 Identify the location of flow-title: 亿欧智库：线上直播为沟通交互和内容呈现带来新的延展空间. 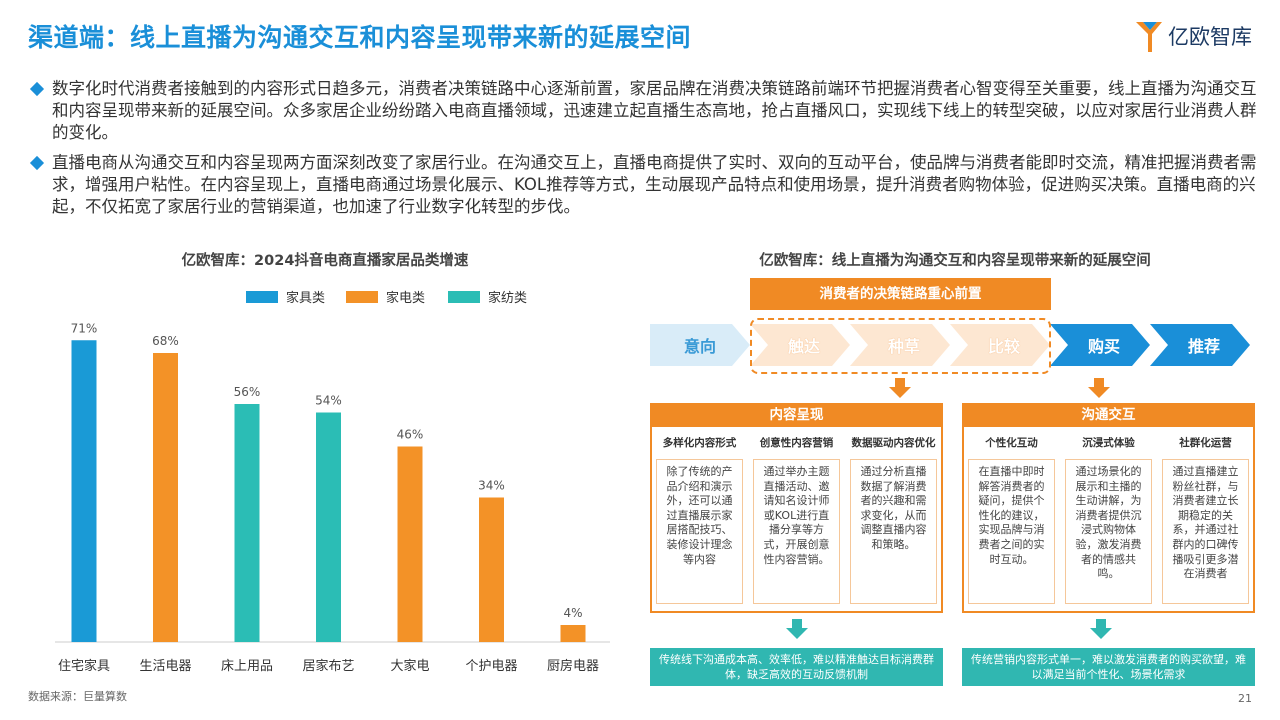
(955, 261).